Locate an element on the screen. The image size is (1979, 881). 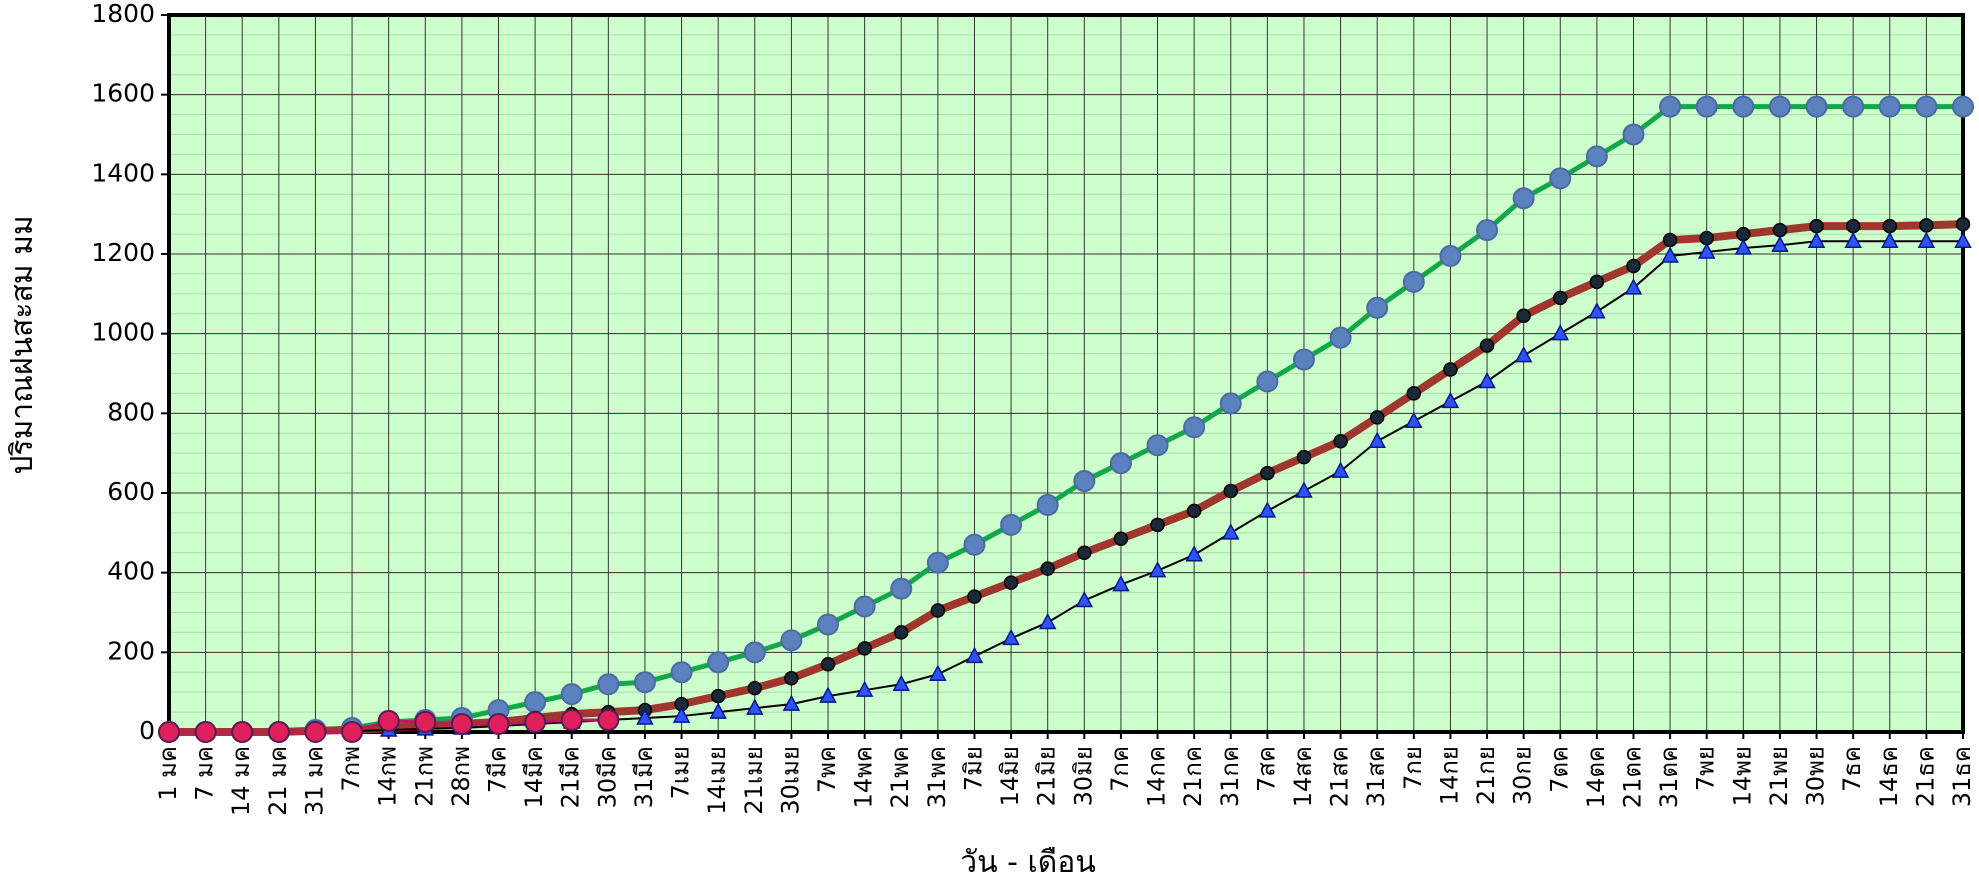
x-tick-label: 14ธค is located at coordinates (1889, 776).